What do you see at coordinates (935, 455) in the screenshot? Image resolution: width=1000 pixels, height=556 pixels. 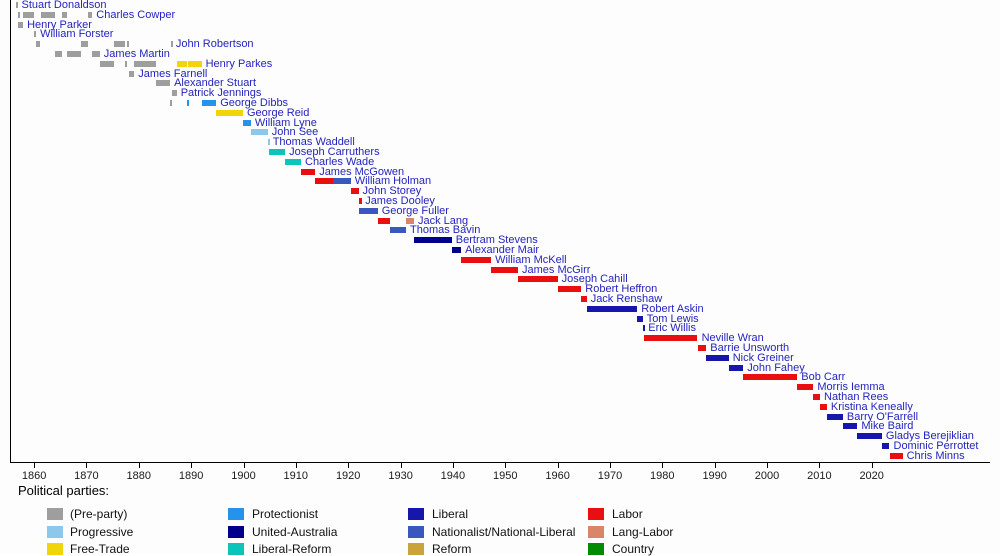 I see `premier-label: Chris Minns` at bounding box center [935, 455].